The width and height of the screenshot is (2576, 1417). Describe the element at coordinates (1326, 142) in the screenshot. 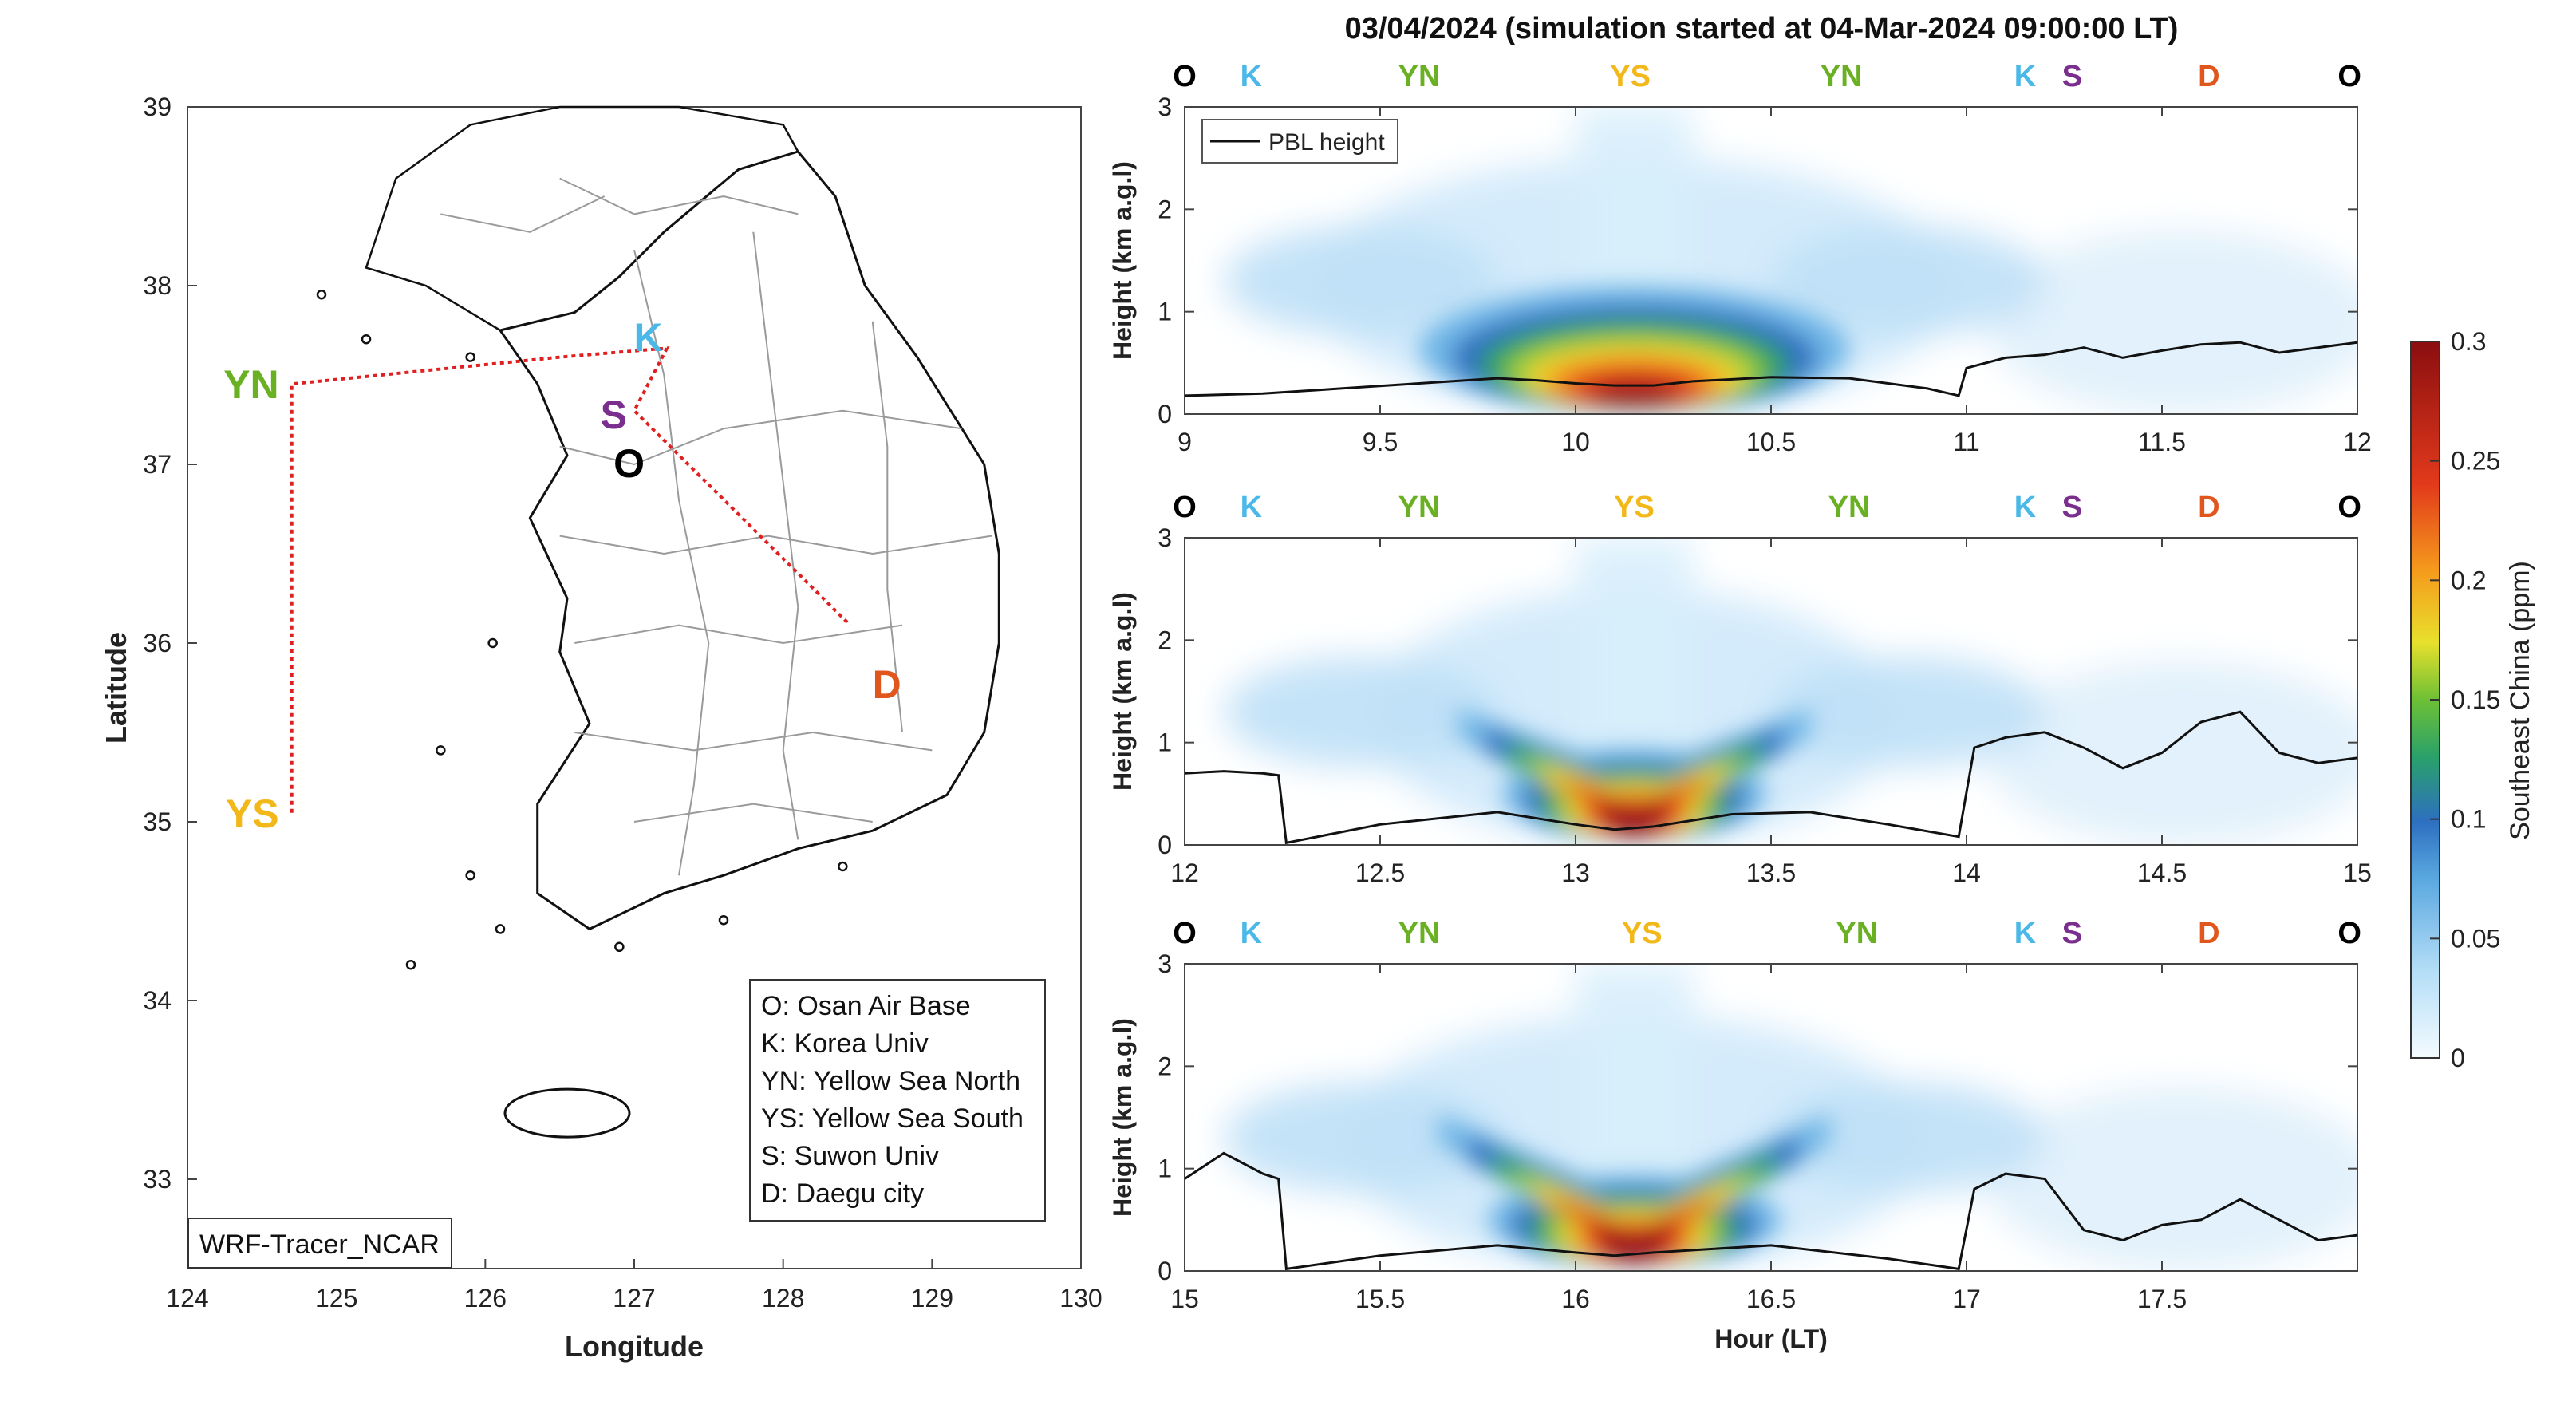

I see `pbl-legend-label: PBL height` at that location.